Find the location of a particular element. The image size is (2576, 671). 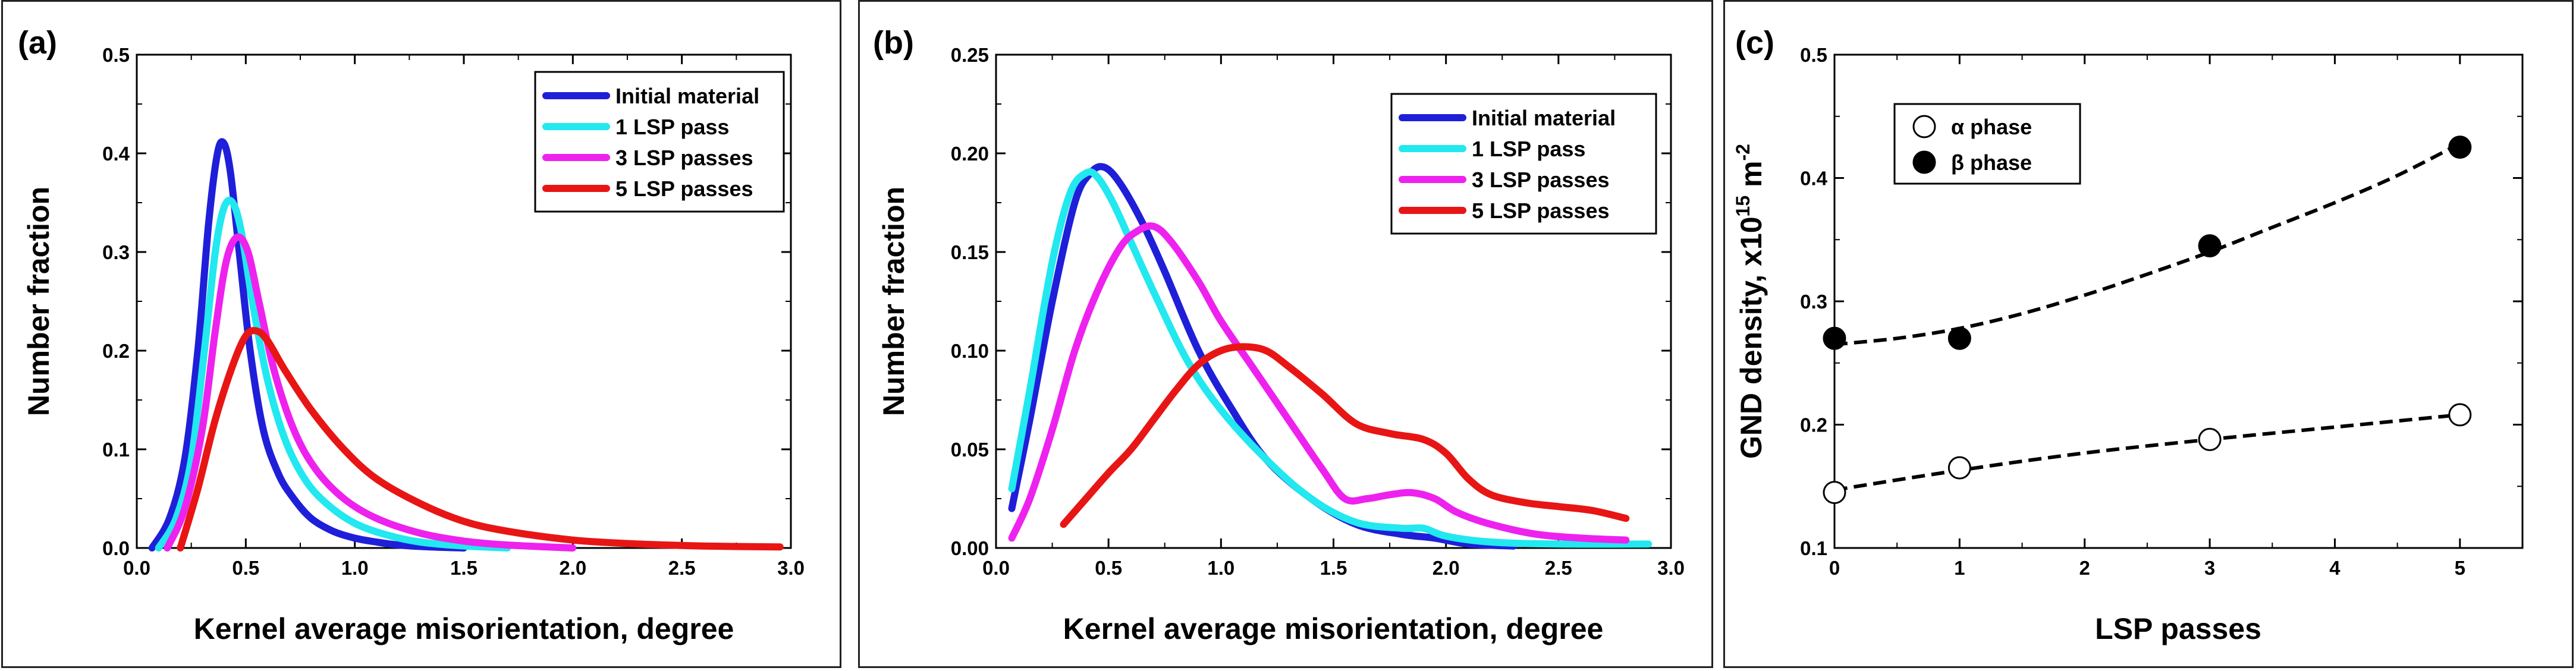

panel-label: (b) is located at coordinates (893, 43).